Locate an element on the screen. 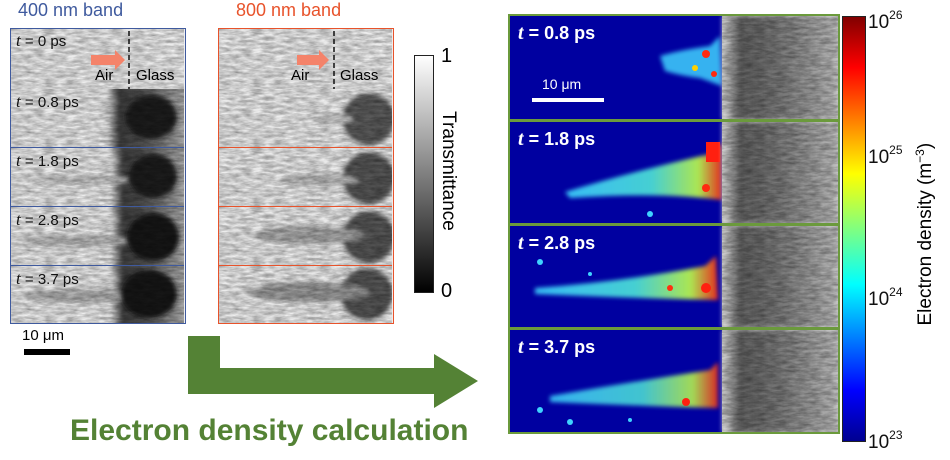  colorbar-tick-24: 1024 is located at coordinates (885, 297).